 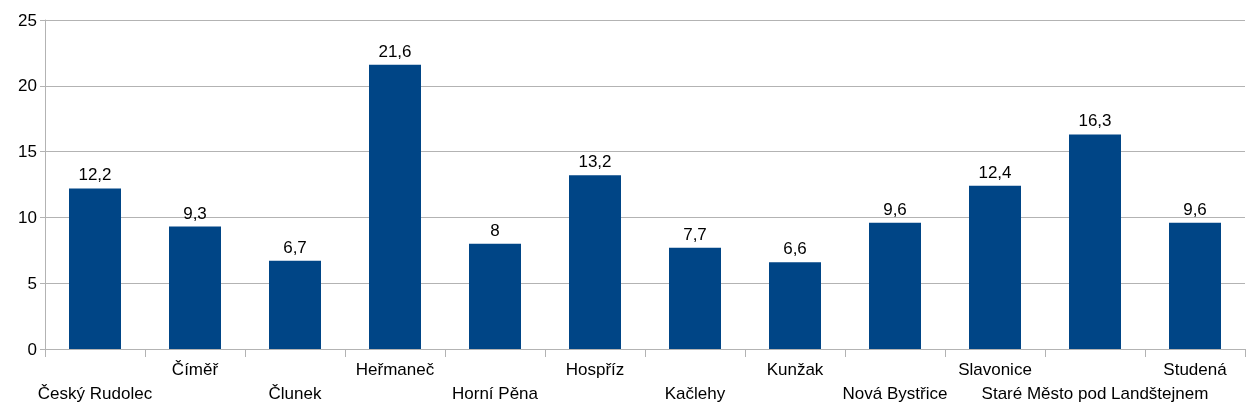 I want to click on y-tick-label: 0, so click(x=32, y=349).